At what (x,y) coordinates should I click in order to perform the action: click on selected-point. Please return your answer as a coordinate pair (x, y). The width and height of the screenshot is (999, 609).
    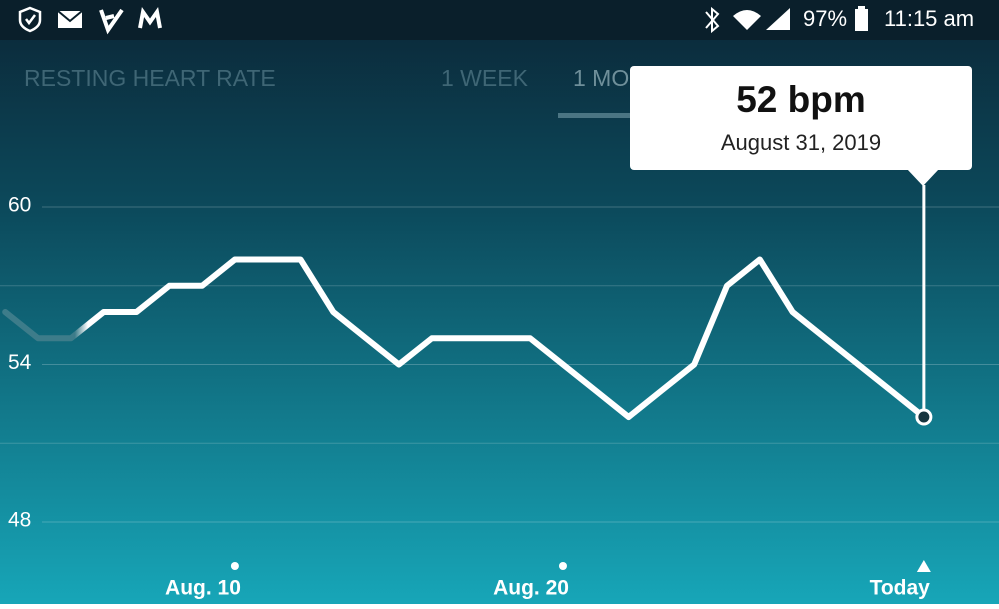
    Looking at the image, I should click on (924, 417).